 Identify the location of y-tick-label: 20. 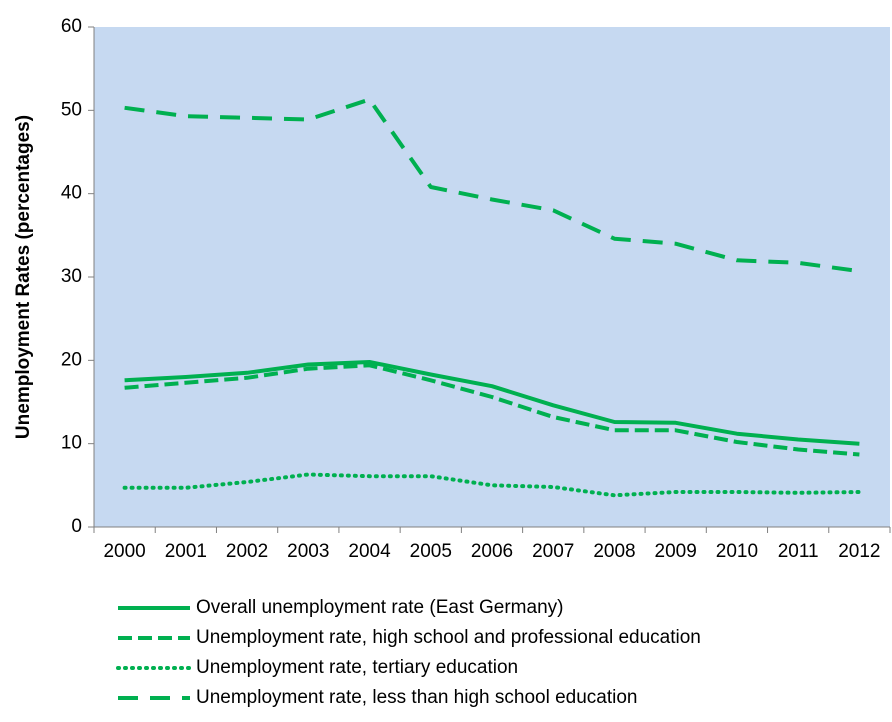
(71, 359).